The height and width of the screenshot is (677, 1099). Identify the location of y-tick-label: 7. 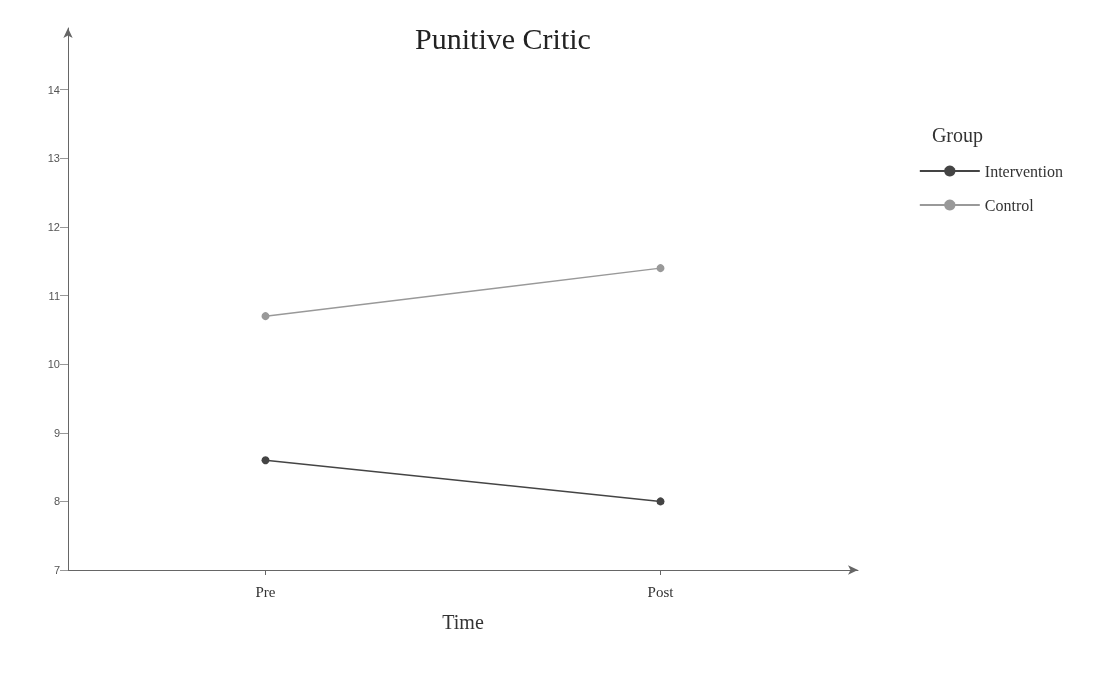
(56, 570).